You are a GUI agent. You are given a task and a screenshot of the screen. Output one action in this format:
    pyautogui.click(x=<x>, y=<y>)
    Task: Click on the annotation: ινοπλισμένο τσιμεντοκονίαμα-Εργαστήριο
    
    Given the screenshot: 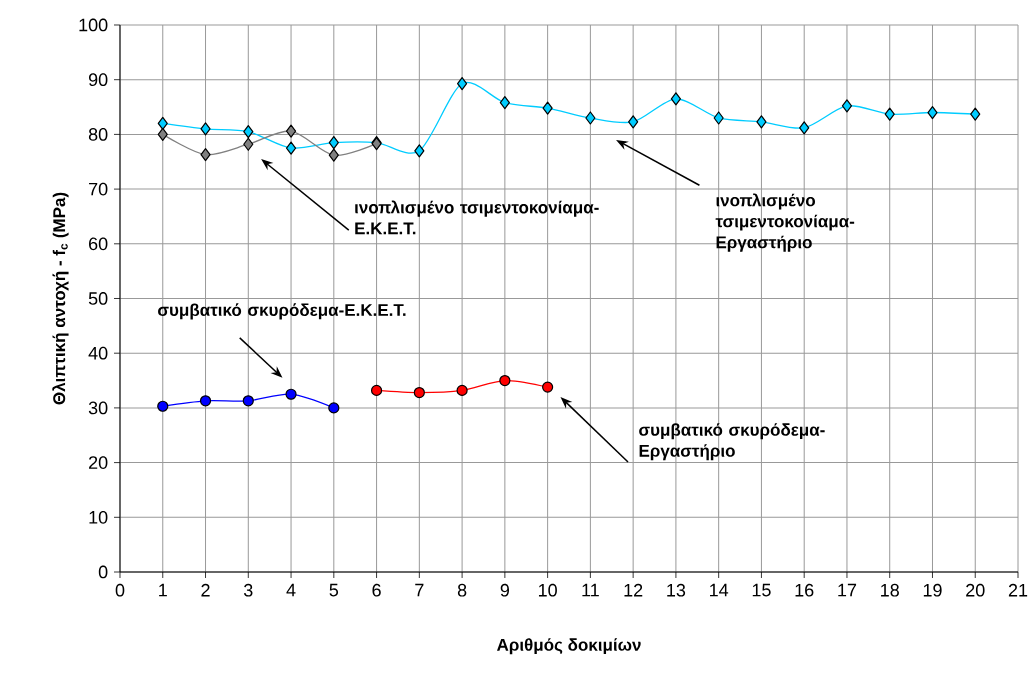 What is the action you would take?
    pyautogui.click(x=785, y=222)
    